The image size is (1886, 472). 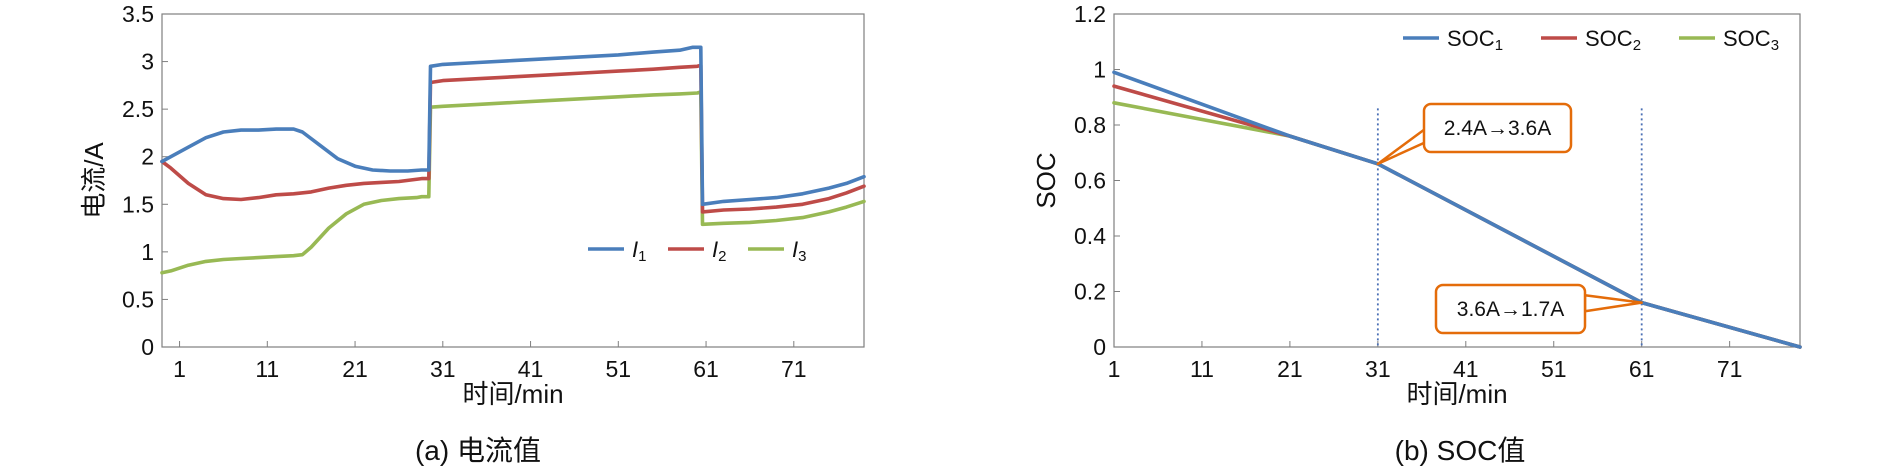 What do you see at coordinates (1456, 394) in the screenshot?
I see `soc-x-axis-title: 时间/min` at bounding box center [1456, 394].